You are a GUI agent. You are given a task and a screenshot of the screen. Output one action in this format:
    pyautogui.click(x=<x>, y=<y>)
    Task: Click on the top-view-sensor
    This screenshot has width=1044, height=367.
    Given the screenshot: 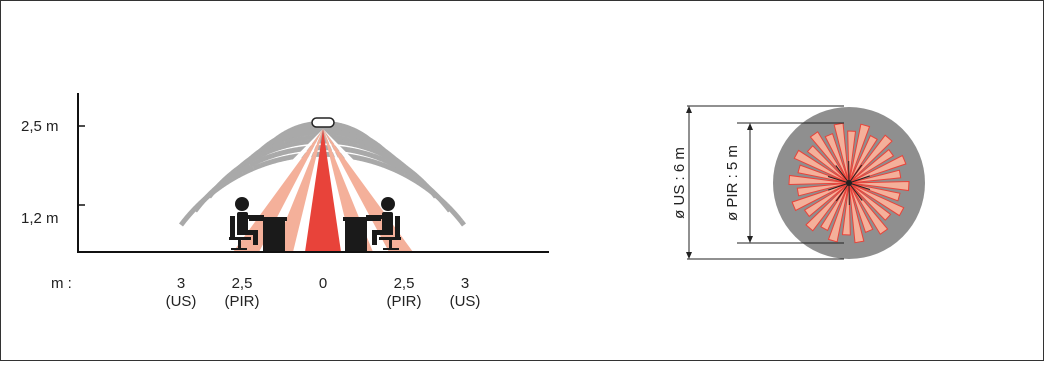 What is the action you would take?
    pyautogui.click(x=849, y=183)
    